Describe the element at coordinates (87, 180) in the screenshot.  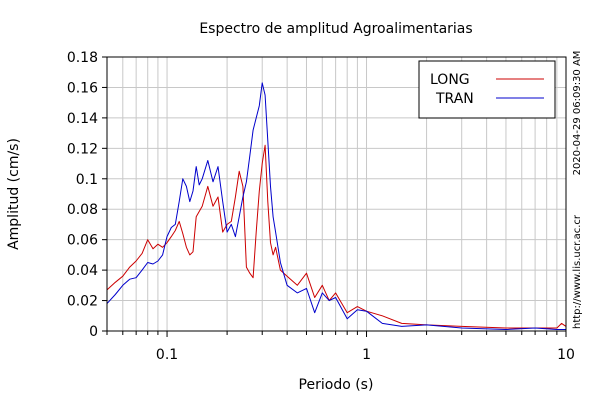
I see `y-tick-label: 0.1` at that location.